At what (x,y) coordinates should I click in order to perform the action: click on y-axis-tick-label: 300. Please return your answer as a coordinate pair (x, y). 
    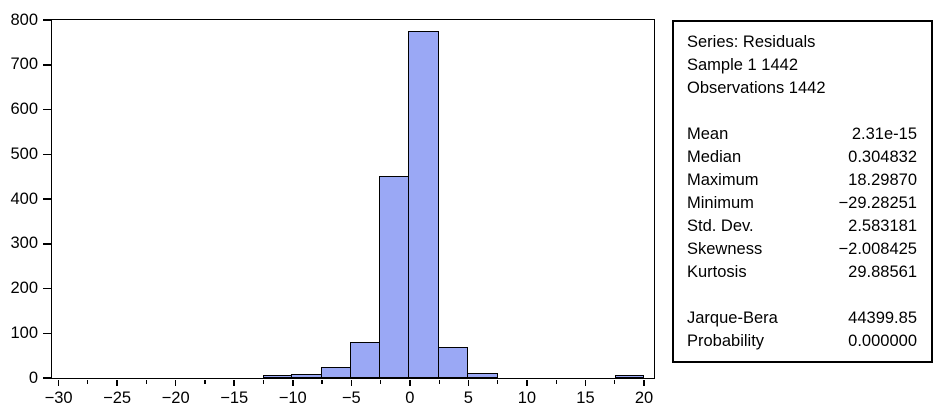
    Looking at the image, I should click on (24, 243).